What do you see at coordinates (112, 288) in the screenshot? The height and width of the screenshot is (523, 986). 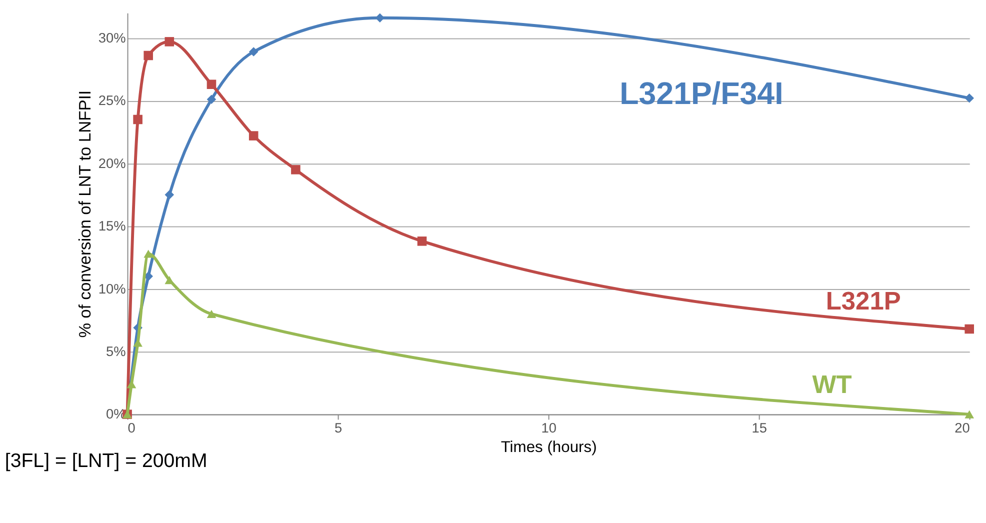 I see `y-tick-label: 10%` at bounding box center [112, 288].